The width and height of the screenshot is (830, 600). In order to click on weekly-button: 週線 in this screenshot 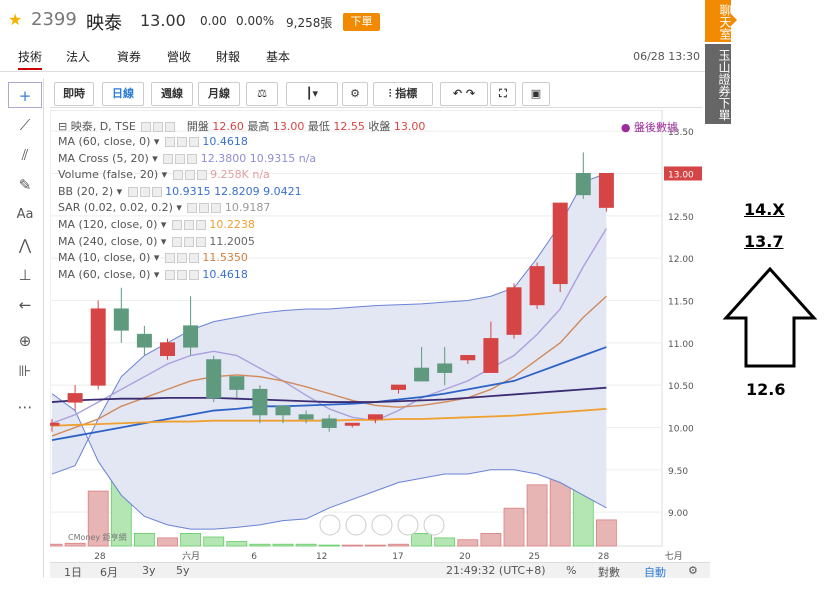, I will do `click(172, 94)`.